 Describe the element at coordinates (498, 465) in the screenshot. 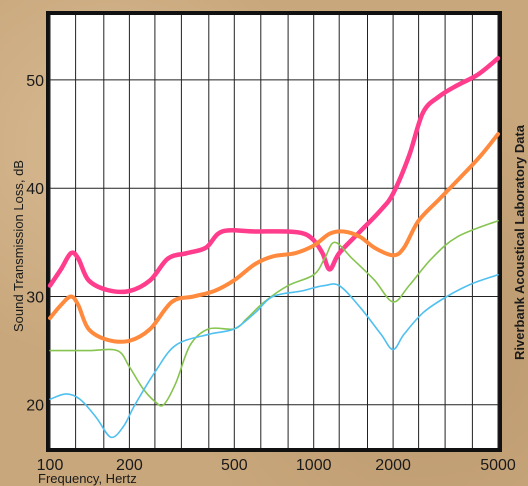

I see `x-tick-label: 5000` at that location.